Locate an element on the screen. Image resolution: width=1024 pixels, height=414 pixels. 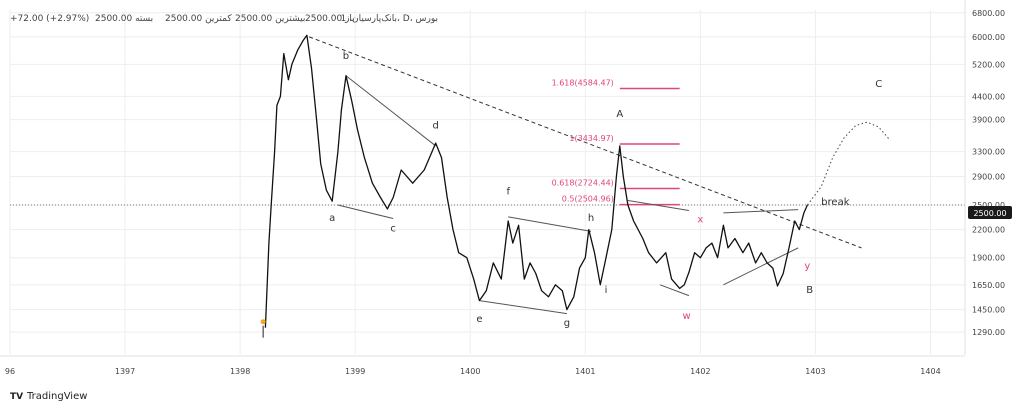
y-tick-label: 2900.00 is located at coordinates (988, 177).